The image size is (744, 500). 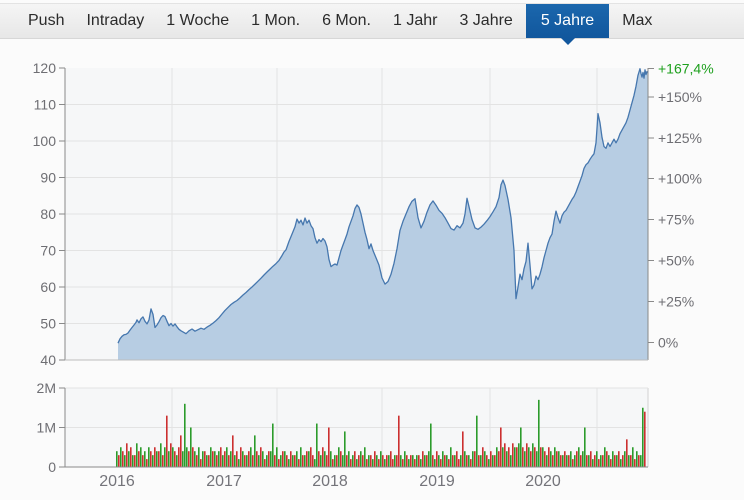 I want to click on x-axis-year-labels: 2016 2017 2018 2019 2020, so click(x=330, y=481).